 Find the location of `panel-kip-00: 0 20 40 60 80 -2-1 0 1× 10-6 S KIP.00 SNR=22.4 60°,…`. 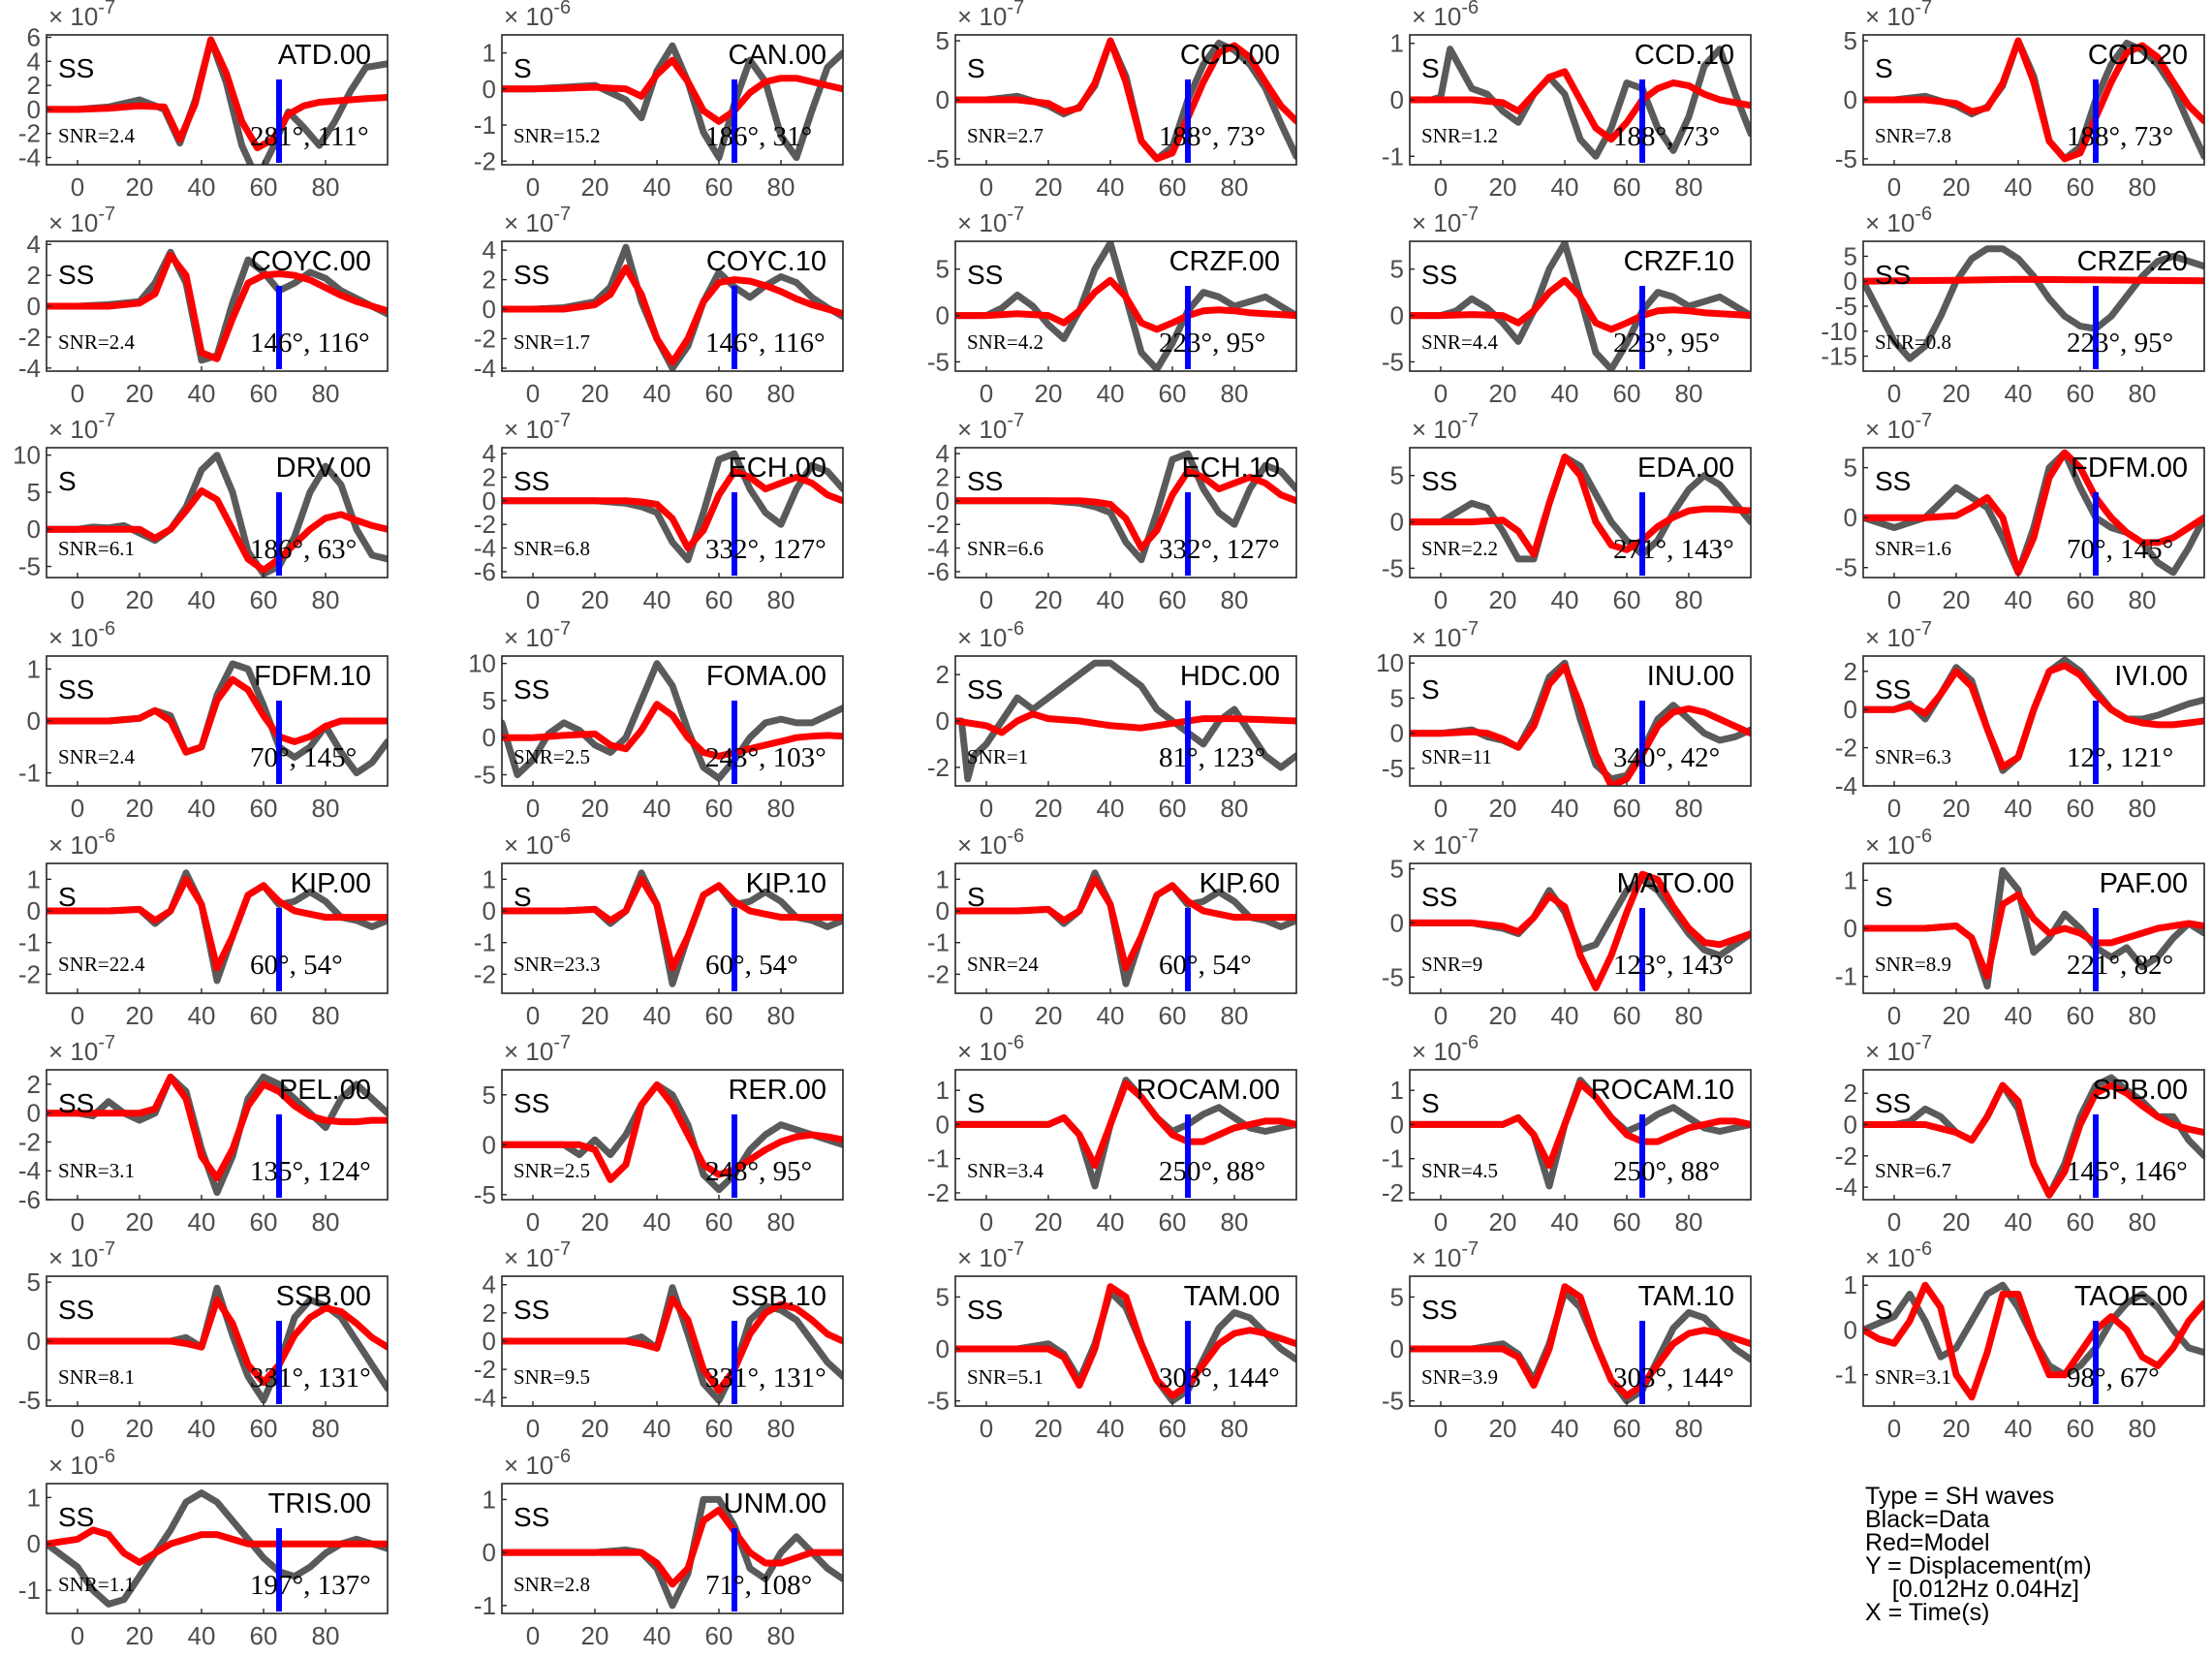

panel-kip-00: 0 20 40 60 80 -2-1 0 1× 10-6 S KIP.00 SNR=22.4 60°,… is located at coordinates (203, 928).